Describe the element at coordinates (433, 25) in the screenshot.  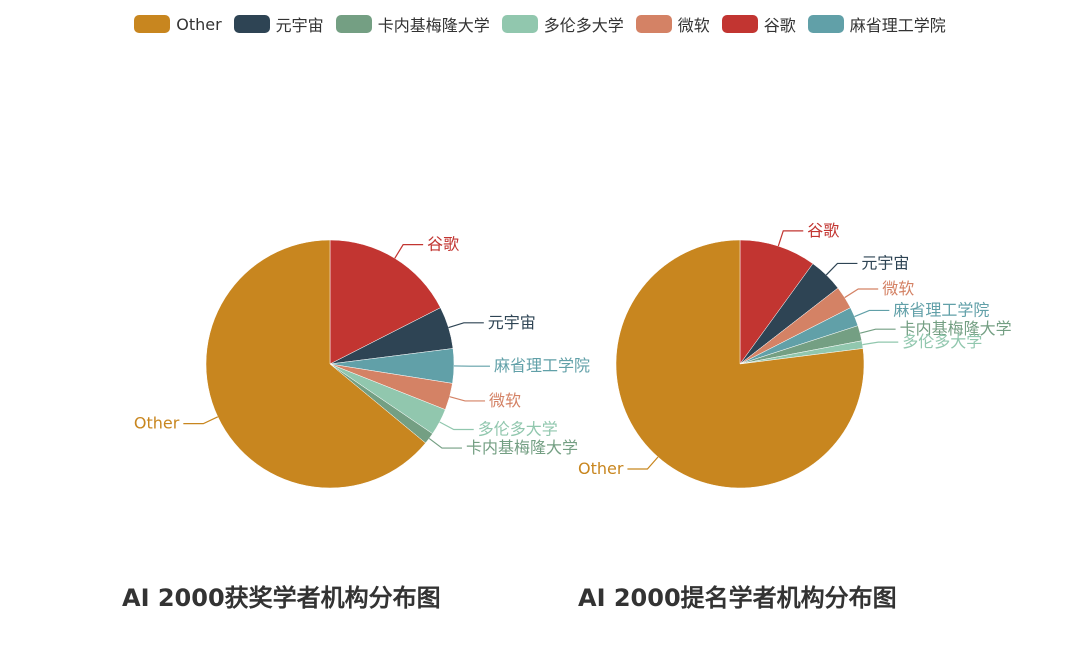
I see `legend-label: 卡内基梅隆大学` at that location.